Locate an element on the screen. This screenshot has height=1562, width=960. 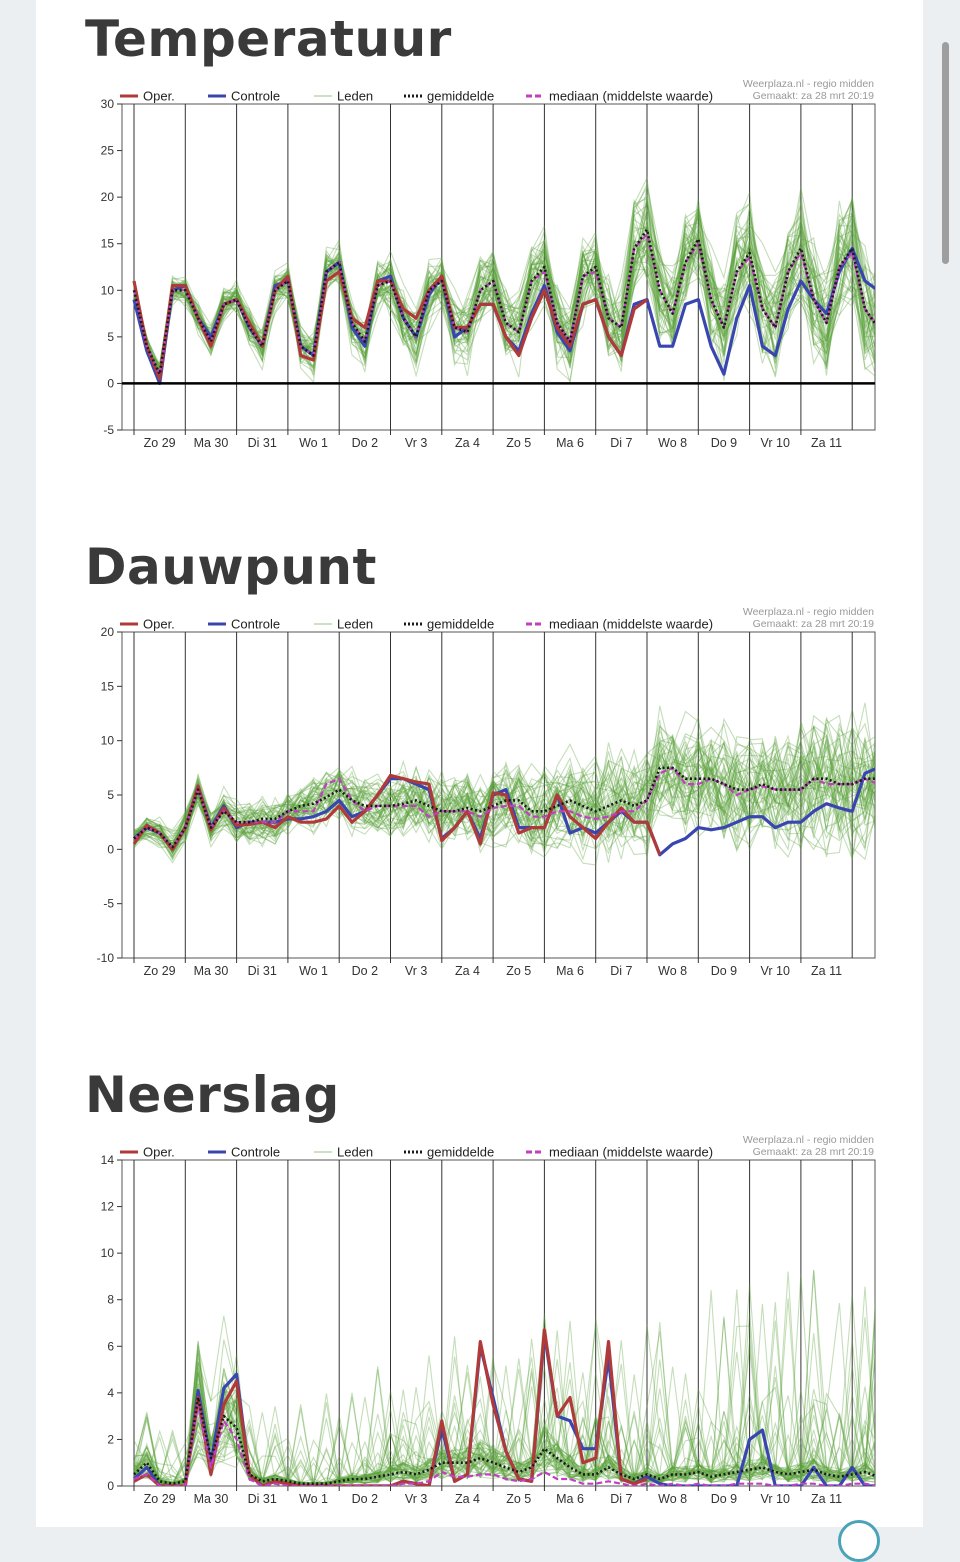
y-tick-label: 4 is located at coordinates (110, 1393).